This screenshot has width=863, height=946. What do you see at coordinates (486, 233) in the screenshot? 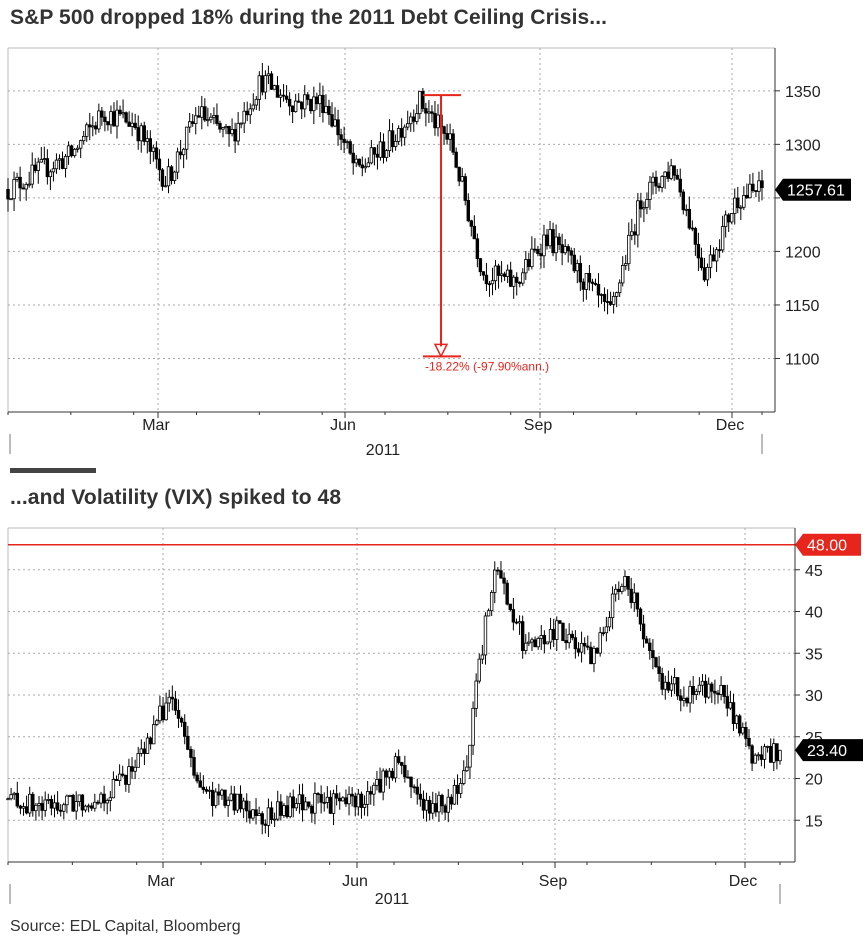
I see `drawdown-annotation: -18.22% (-97.90%ann.)` at bounding box center [486, 233].